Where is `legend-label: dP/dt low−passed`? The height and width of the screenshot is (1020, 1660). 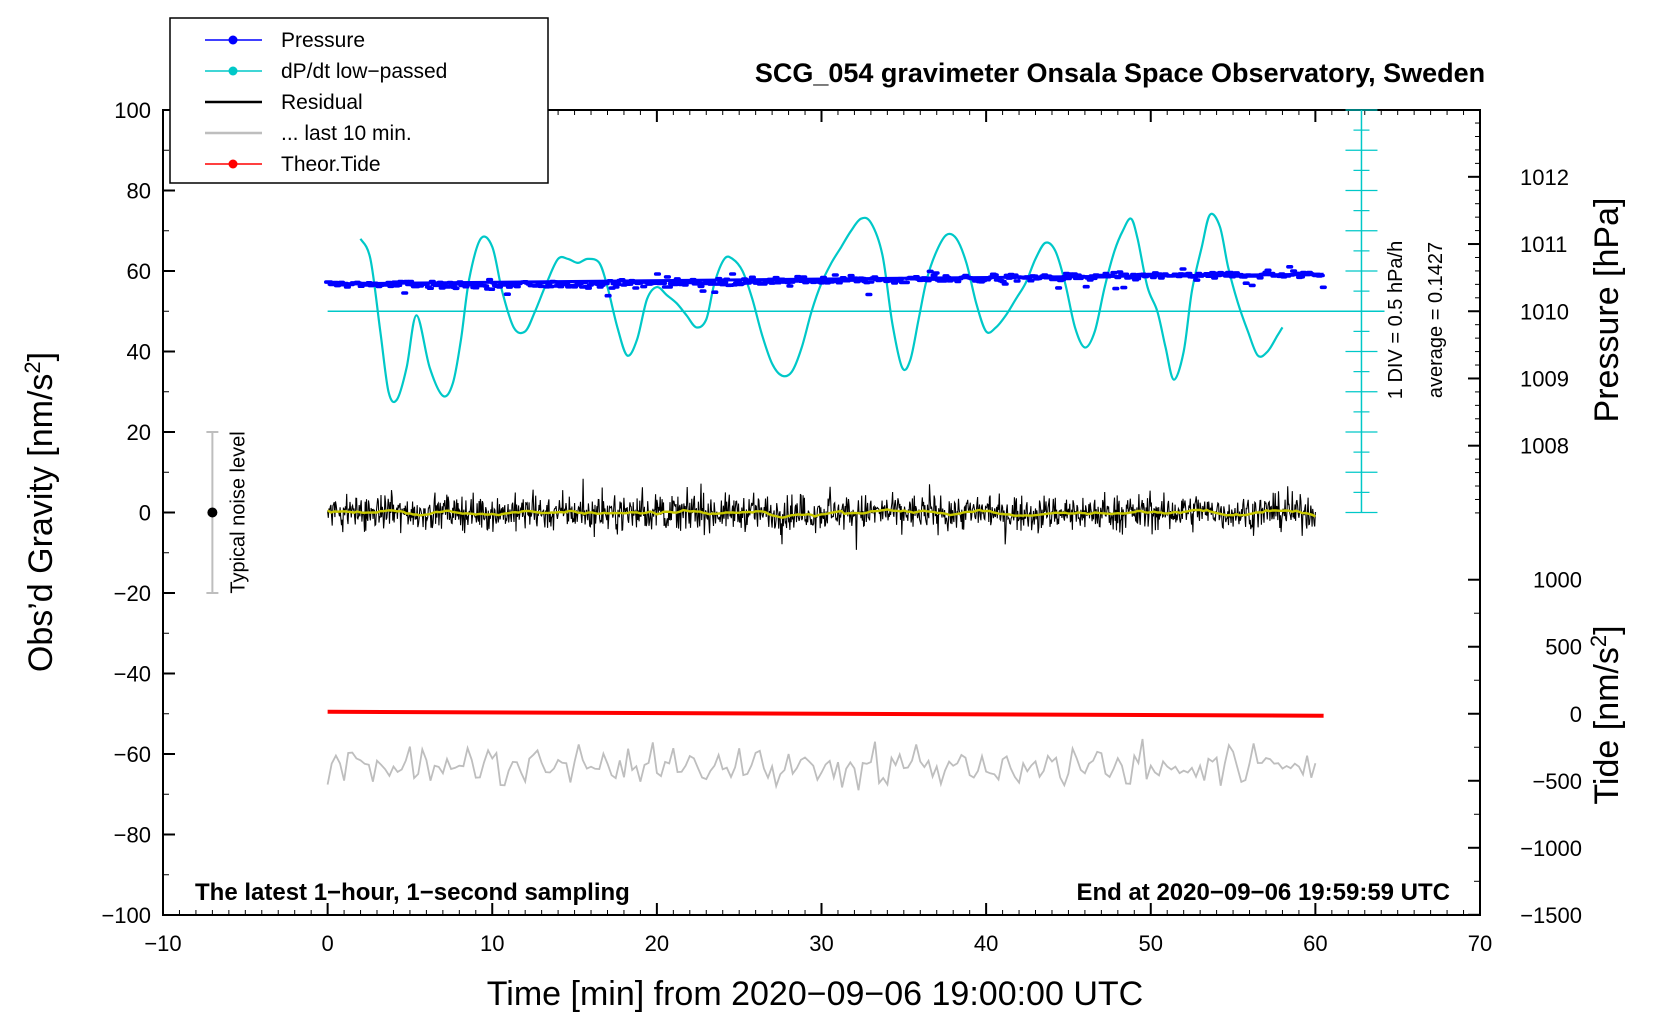
legend-label: dP/dt low−passed is located at coordinates (364, 71).